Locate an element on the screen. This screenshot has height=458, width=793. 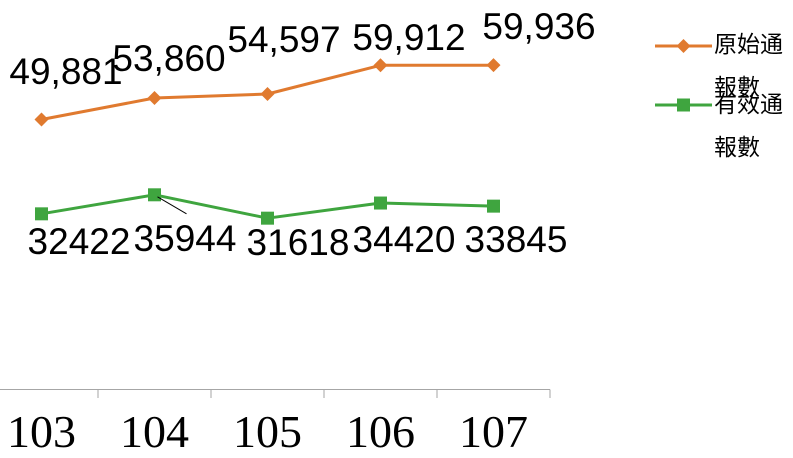
legend-swatch-original-reports is located at coordinates (683, 45).